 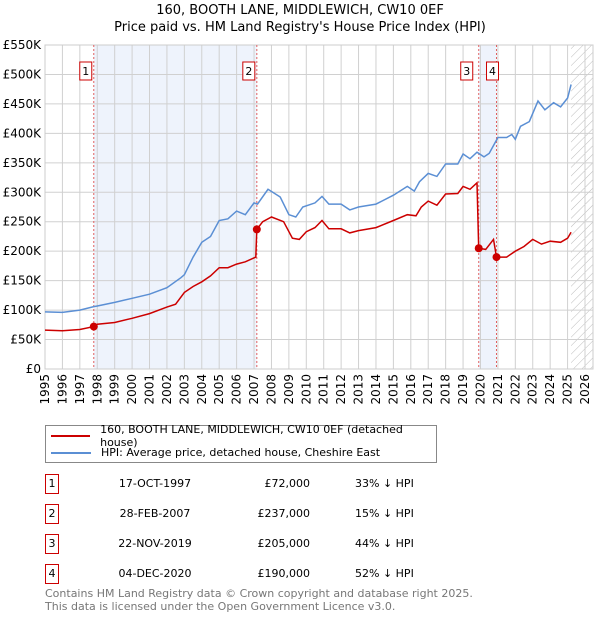 What do you see at coordinates (23, 192) in the screenshot?
I see `y-tick-label: £300K` at bounding box center [23, 192].